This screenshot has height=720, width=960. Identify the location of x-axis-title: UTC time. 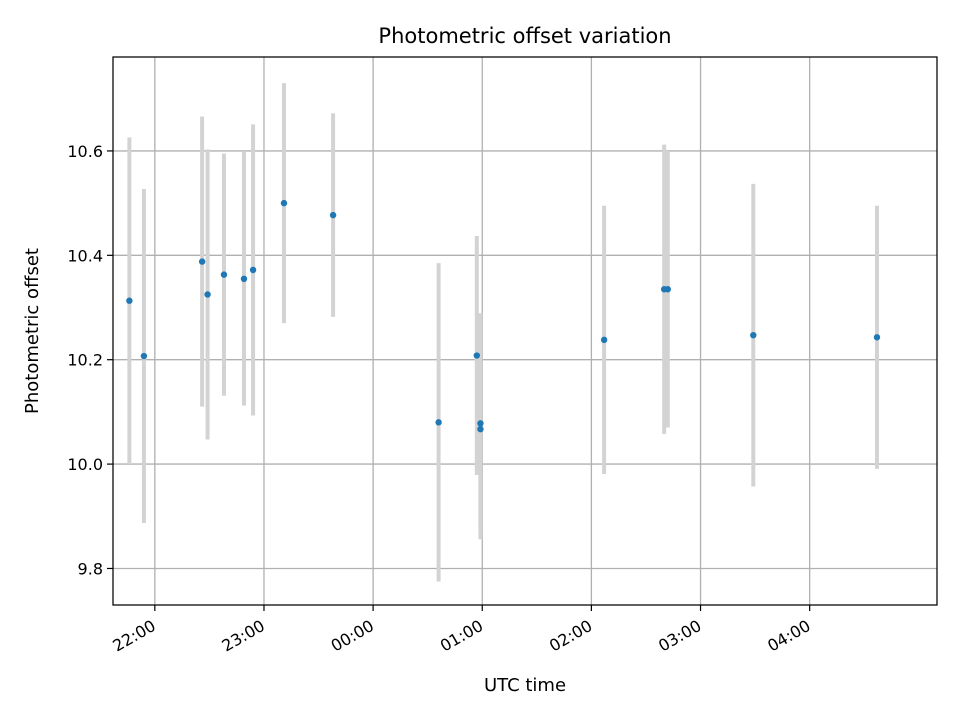
(525, 685).